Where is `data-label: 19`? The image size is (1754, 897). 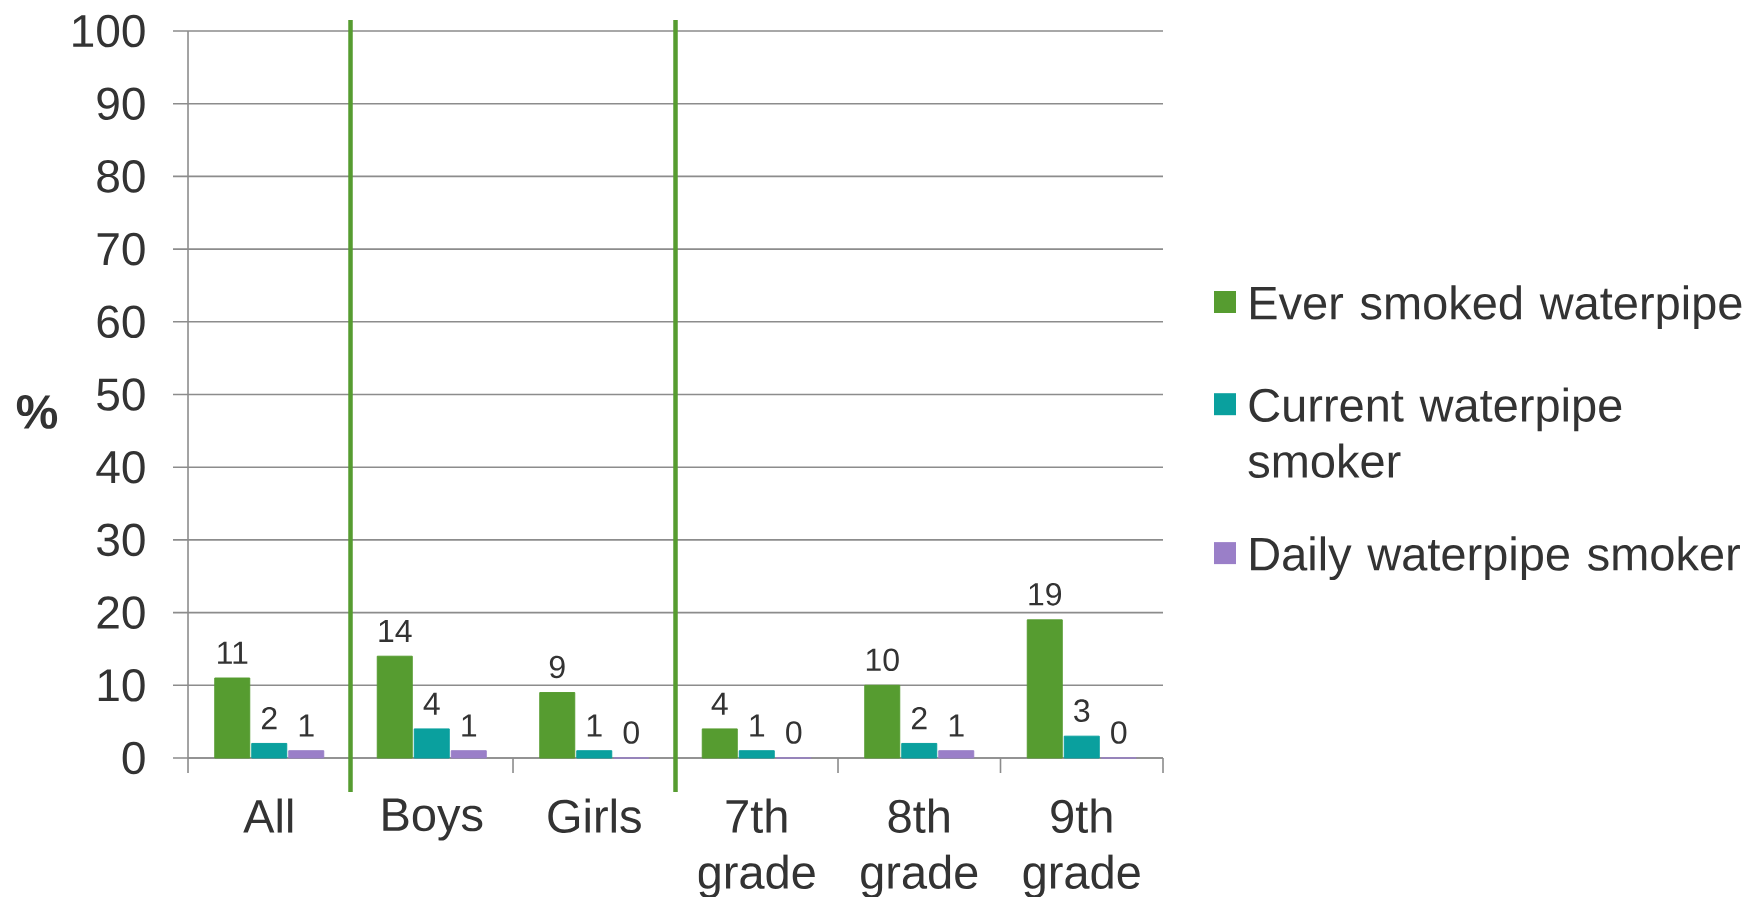
data-label: 19 is located at coordinates (1045, 594).